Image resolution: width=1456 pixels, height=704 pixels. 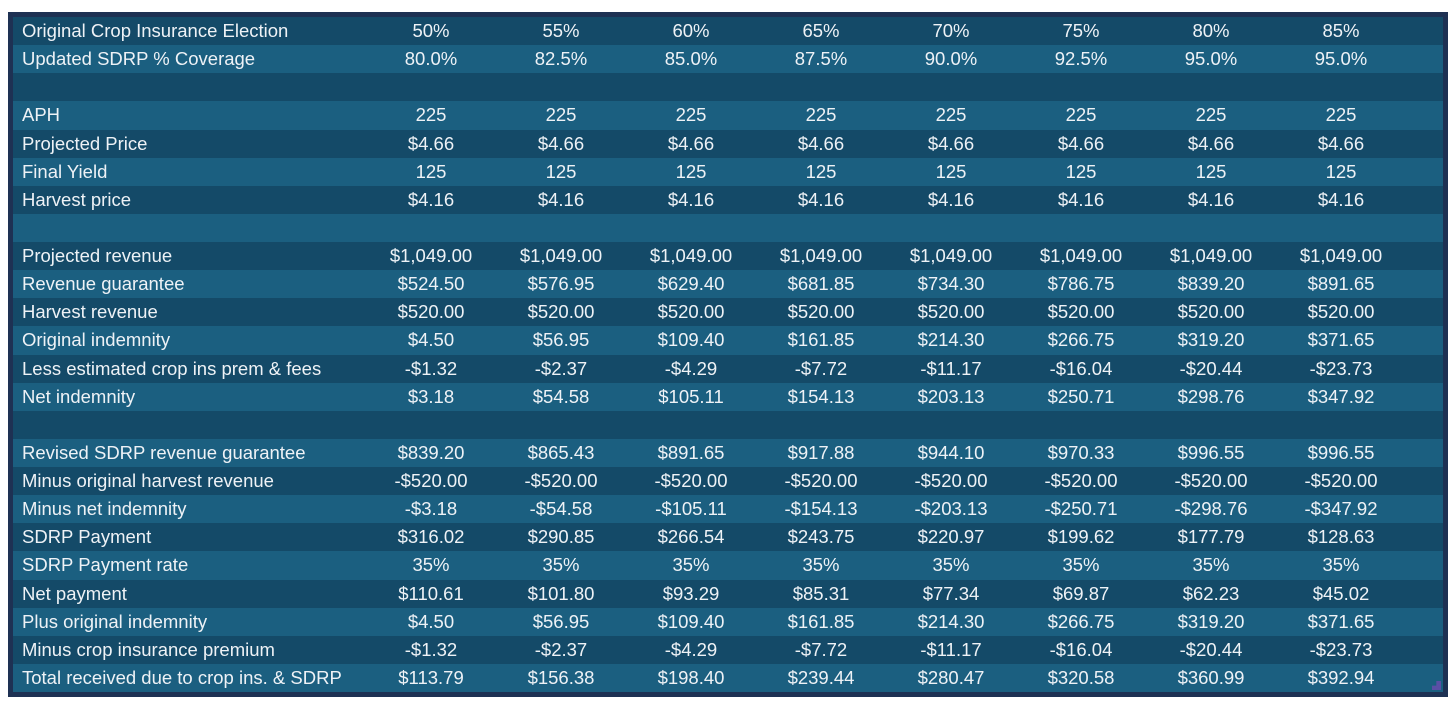 I want to click on value-cell: $214.30, so click(x=951, y=340).